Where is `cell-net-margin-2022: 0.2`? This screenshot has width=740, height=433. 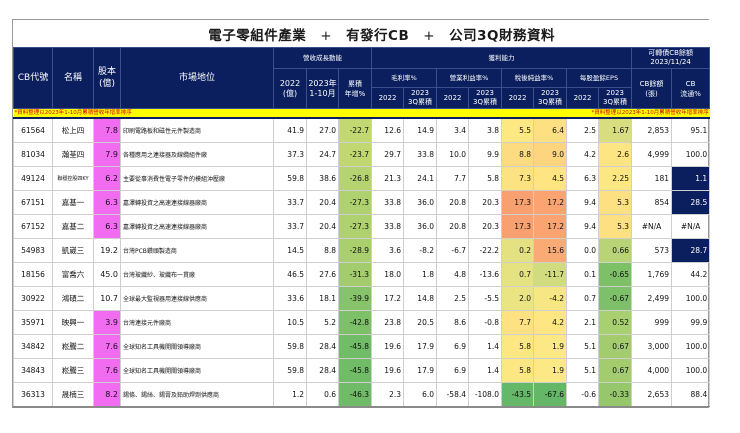 cell-net-margin-2022: 0.2 is located at coordinates (517, 250).